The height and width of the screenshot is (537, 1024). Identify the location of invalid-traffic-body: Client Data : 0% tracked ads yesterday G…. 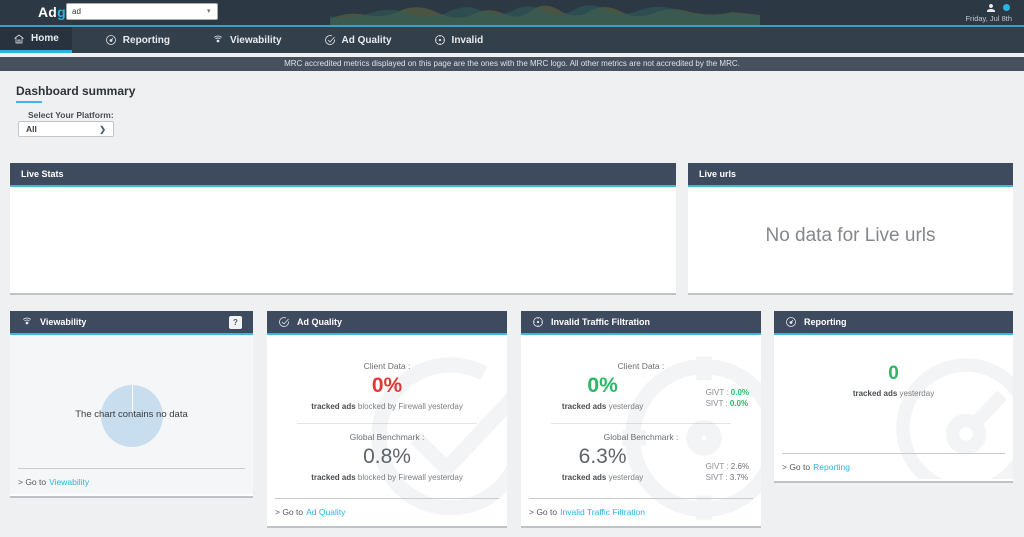
(641, 429).